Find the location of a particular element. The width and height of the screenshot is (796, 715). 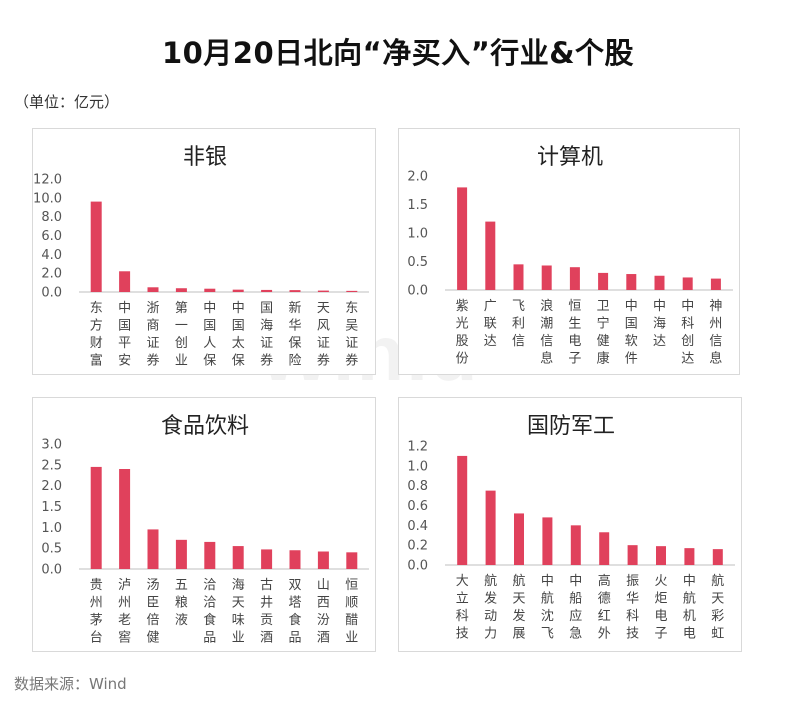

y-tick-label: 10.0 is located at coordinates (47, 198).